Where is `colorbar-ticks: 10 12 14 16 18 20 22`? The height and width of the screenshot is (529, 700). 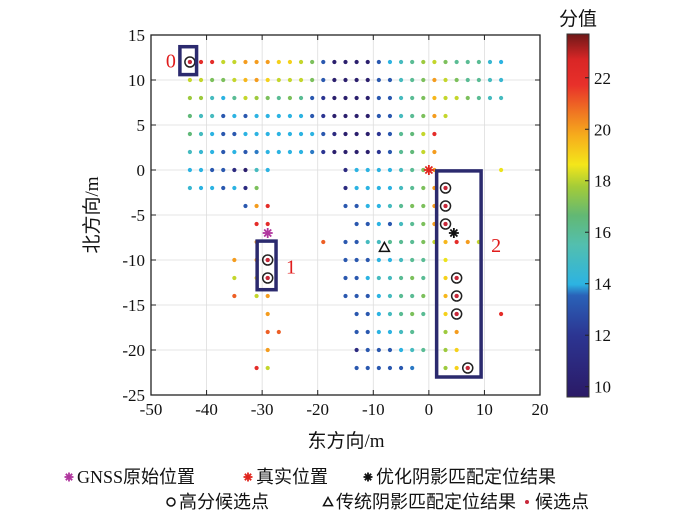
colorbar-ticks: 10 12 14 16 18 20 22 is located at coordinates (598, 233).